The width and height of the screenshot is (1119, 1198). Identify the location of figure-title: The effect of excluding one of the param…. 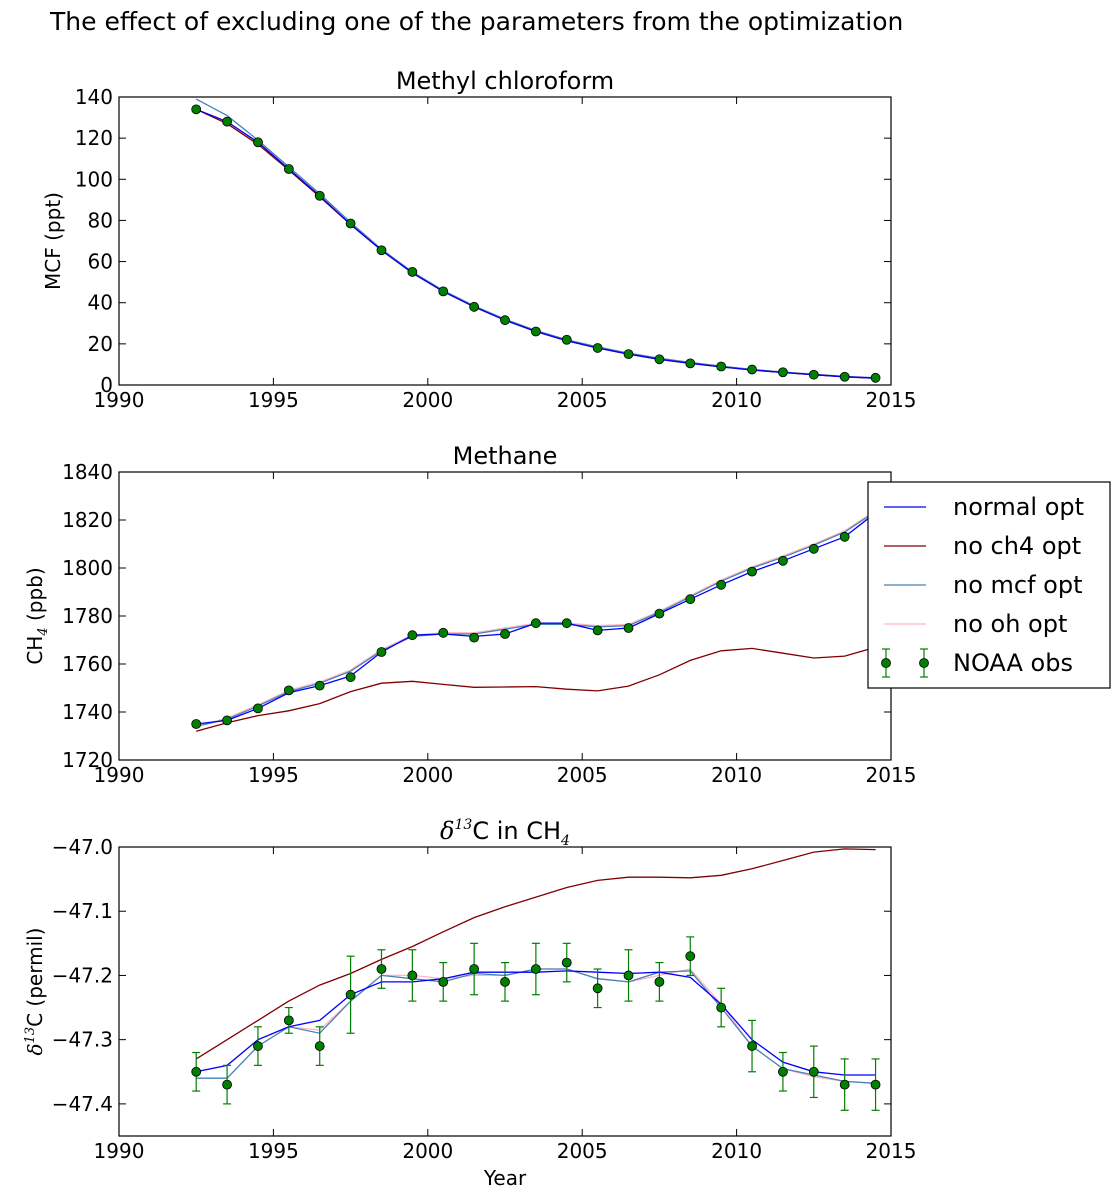
(476, 21).